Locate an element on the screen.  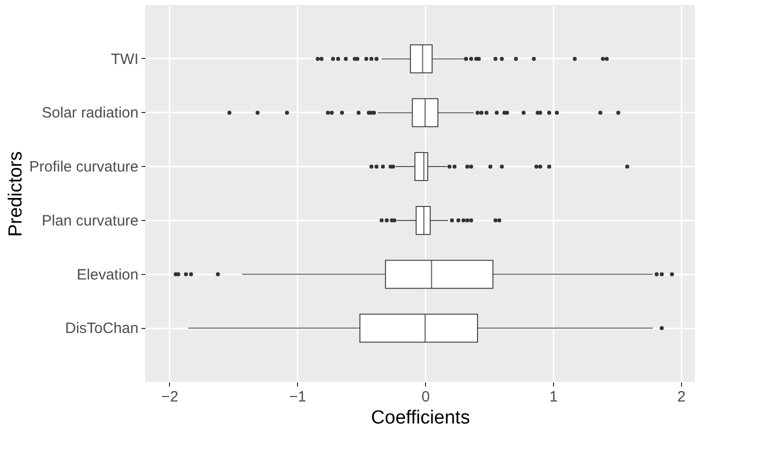
x-tick-label: −1 is located at coordinates (297, 397).